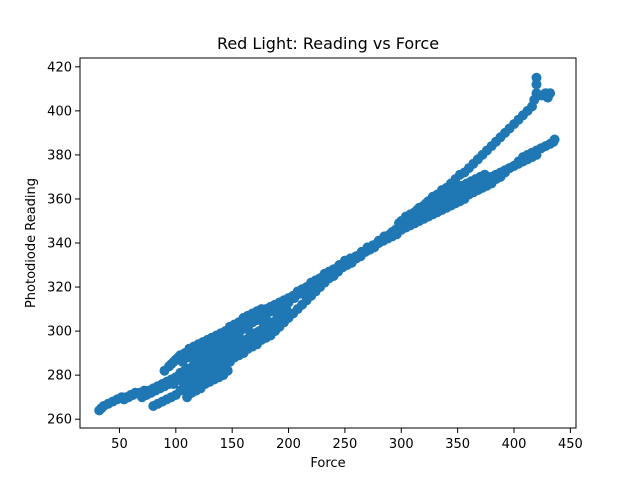 This screenshot has width=640, height=480. I want to click on y-tick-label: 420, so click(59, 67).